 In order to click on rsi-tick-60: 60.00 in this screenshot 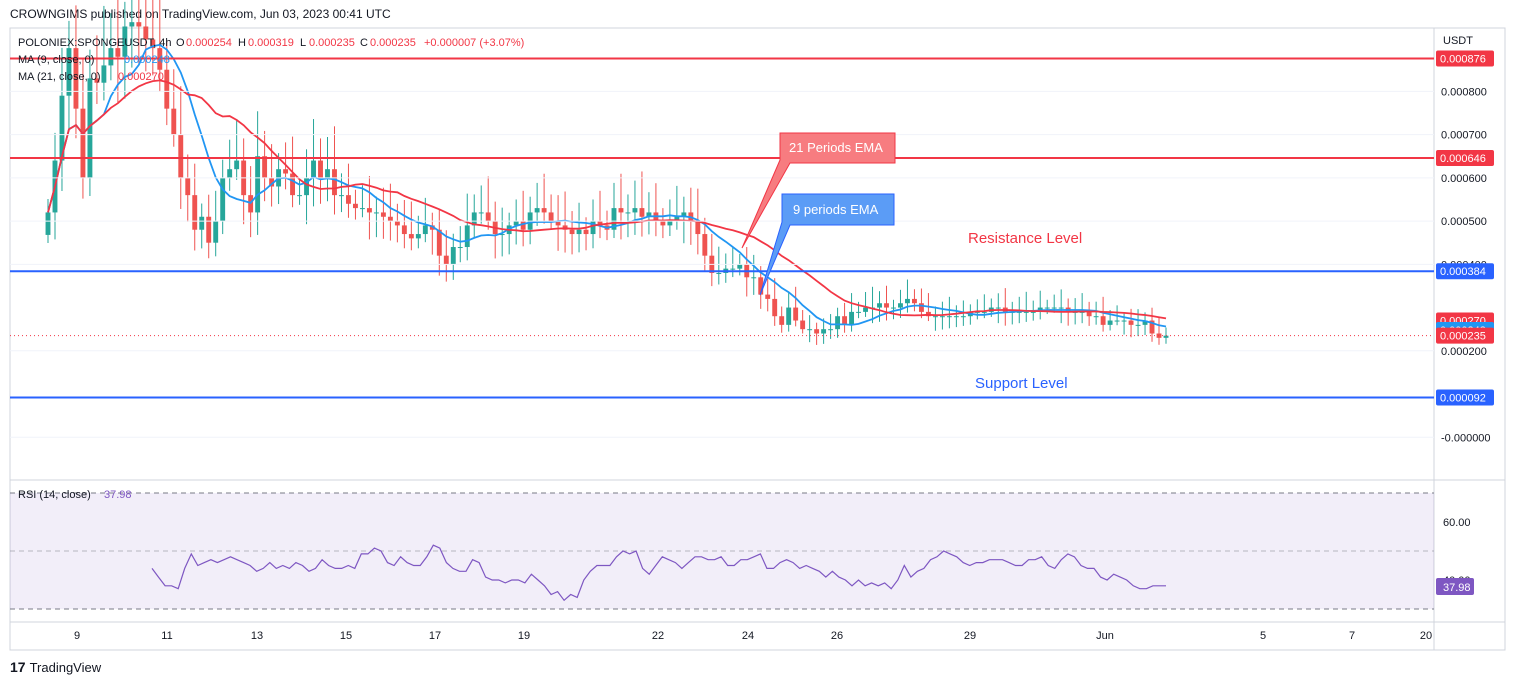, I will do `click(1457, 523)`.